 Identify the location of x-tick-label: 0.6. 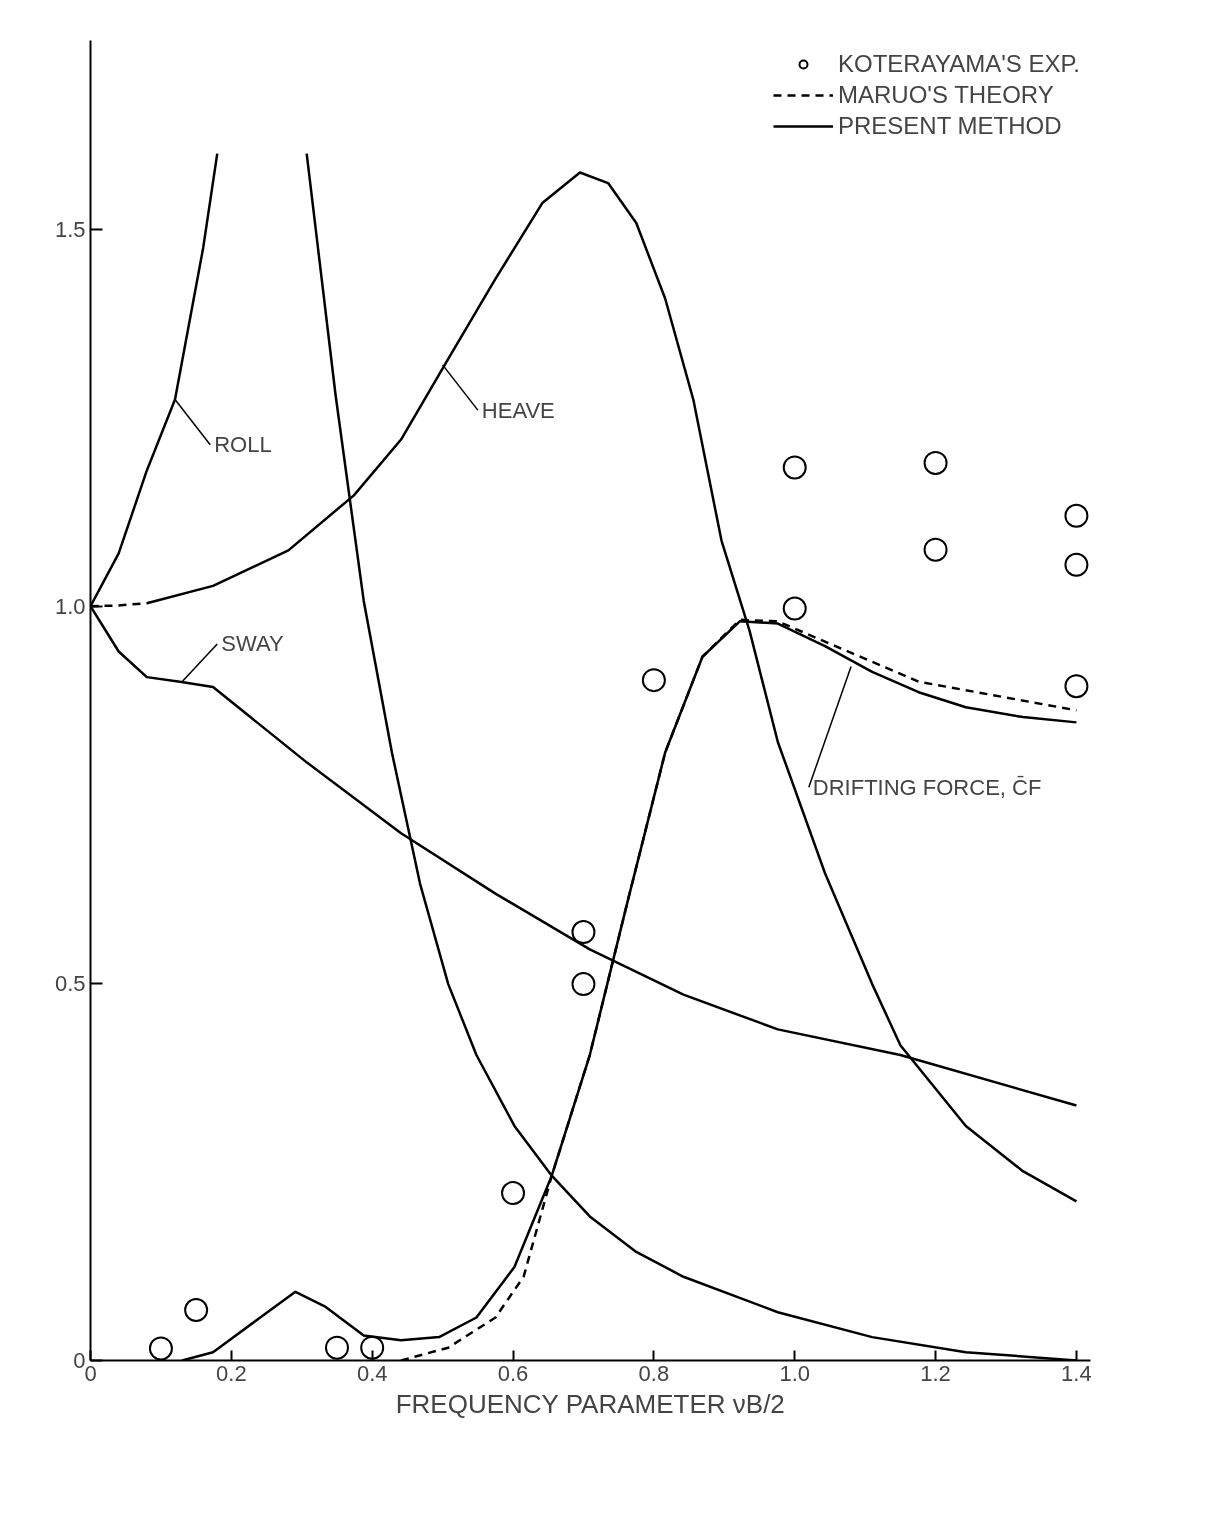
(513, 1373).